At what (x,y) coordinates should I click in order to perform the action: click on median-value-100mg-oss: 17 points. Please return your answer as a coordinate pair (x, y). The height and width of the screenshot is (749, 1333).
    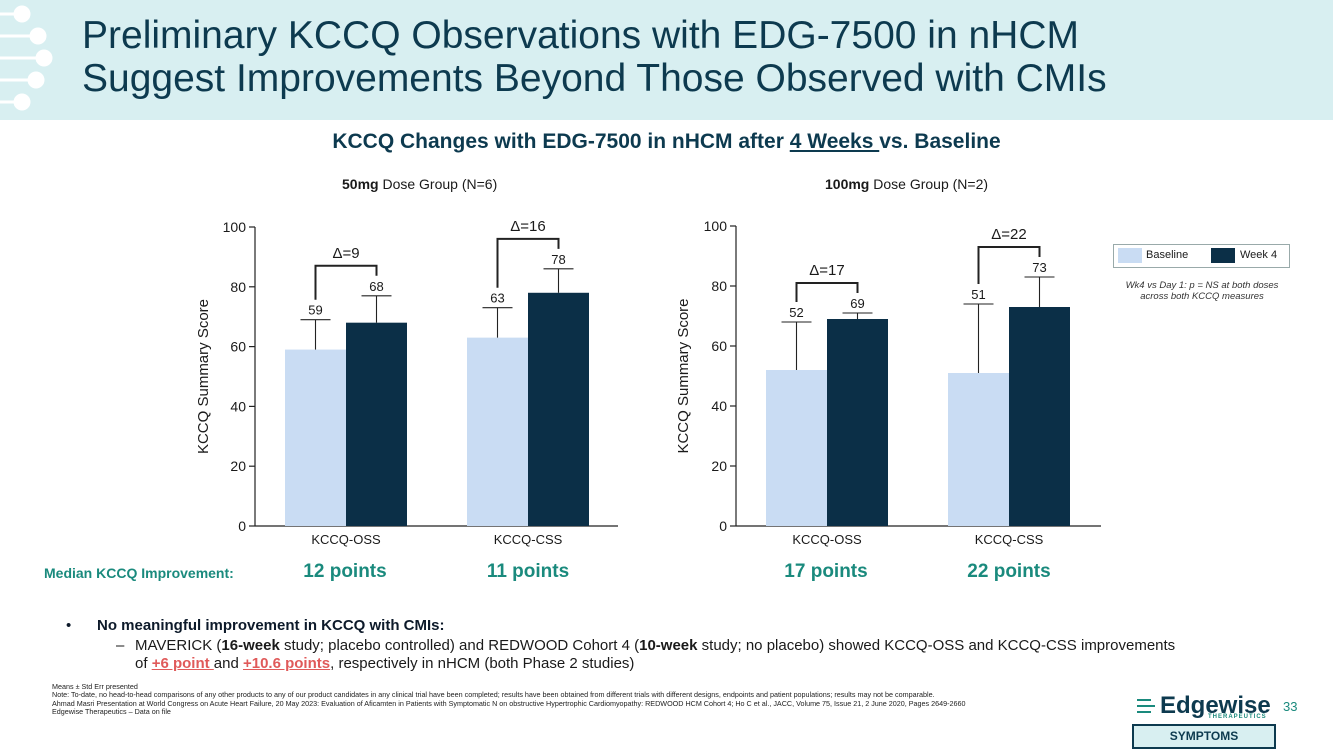
    Looking at the image, I should click on (826, 571).